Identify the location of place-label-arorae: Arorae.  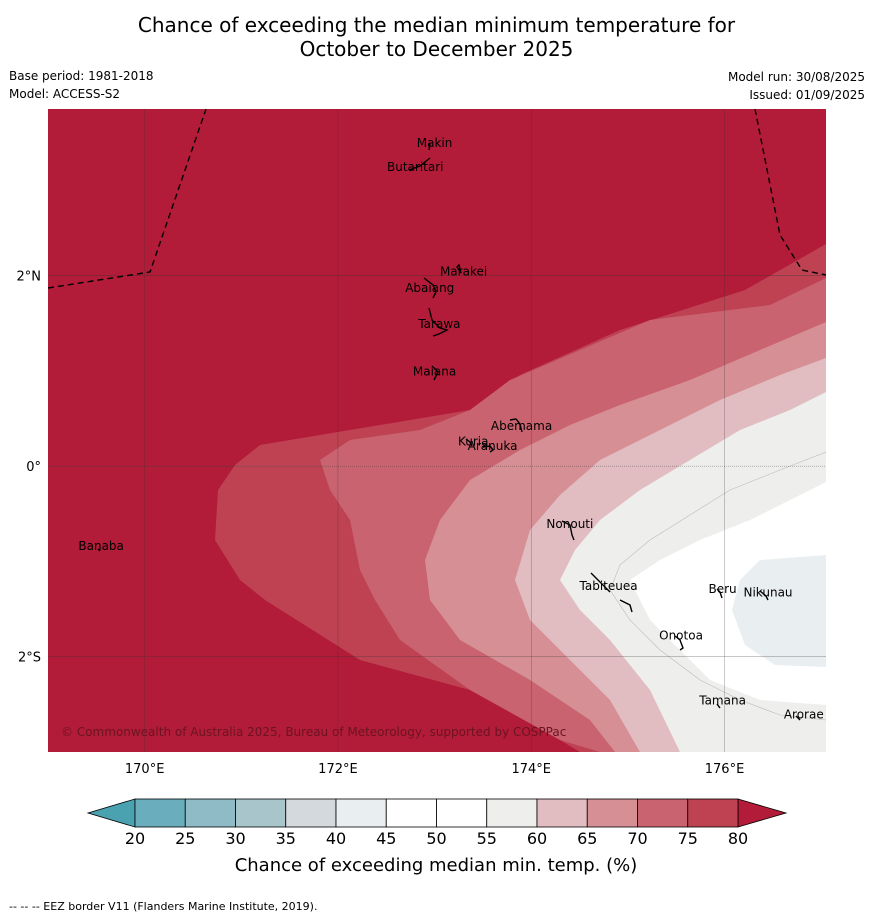
(804, 715).